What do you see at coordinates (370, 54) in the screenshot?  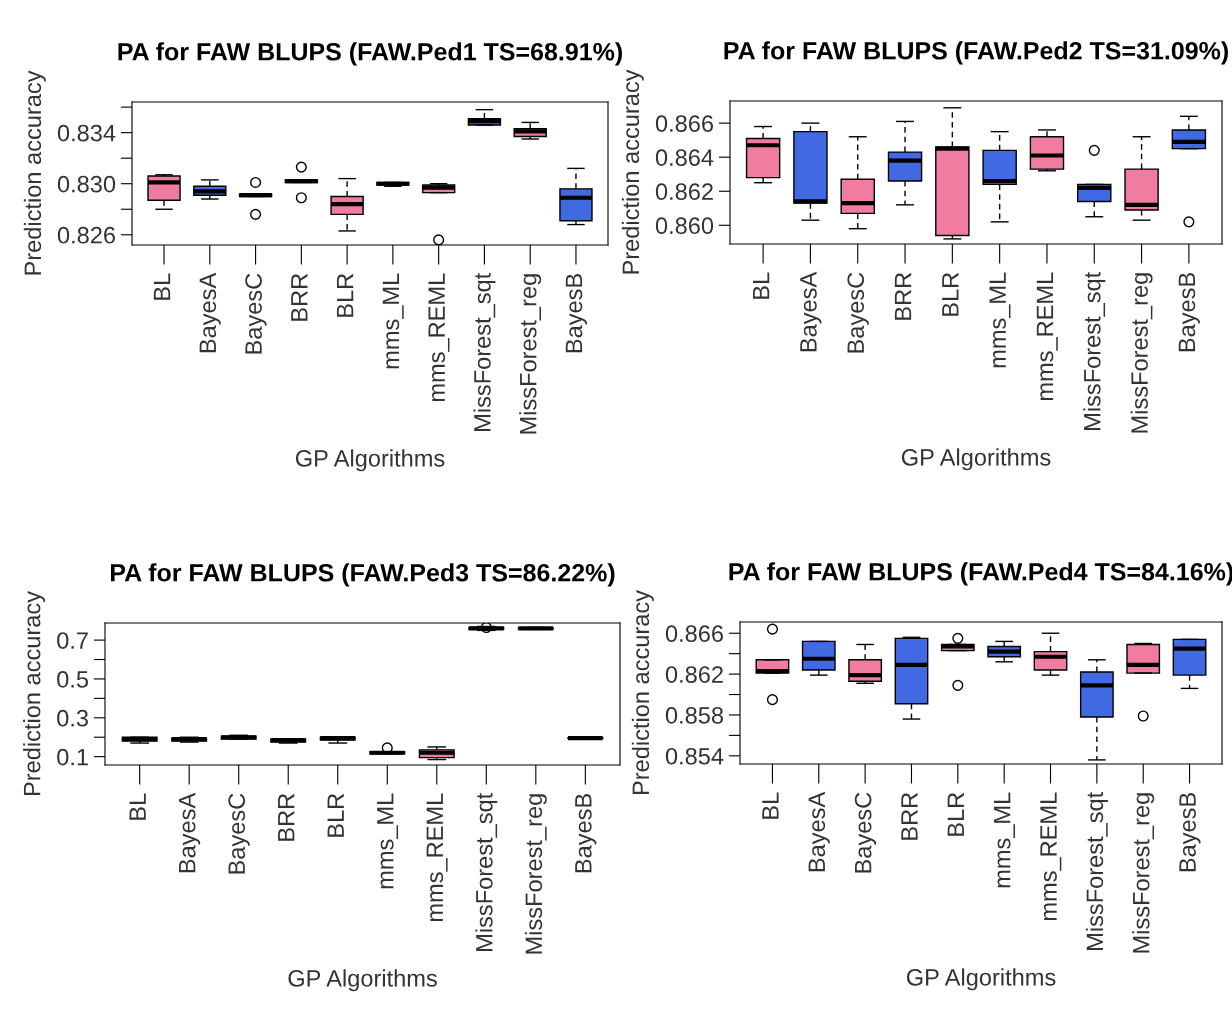 I see `chart-title: PA for FAW BLUPS (FAW.Ped1 TS=68.91%)` at bounding box center [370, 54].